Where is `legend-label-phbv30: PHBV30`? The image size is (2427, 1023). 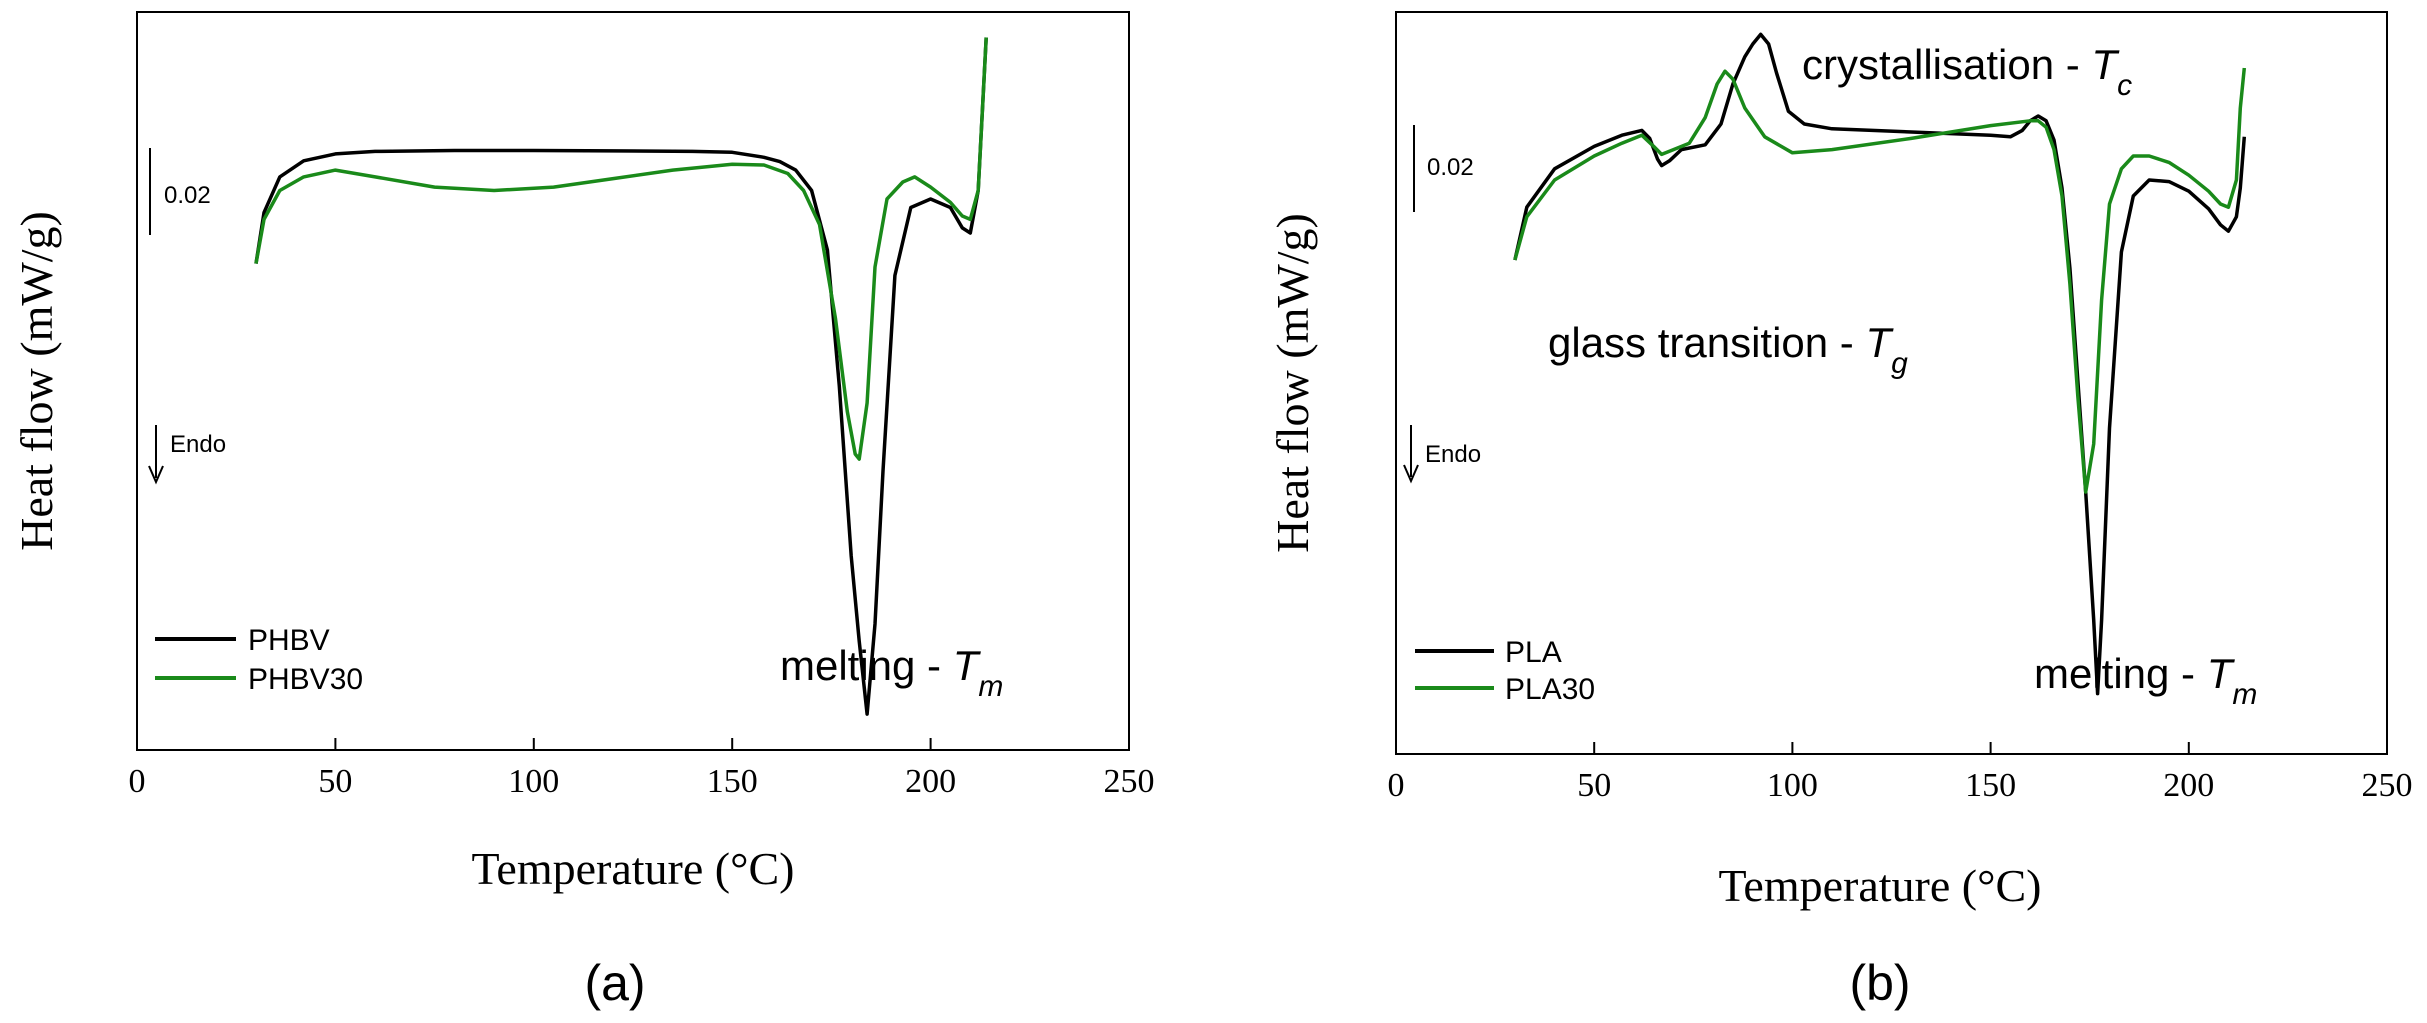 legend-label-phbv30: PHBV30 is located at coordinates (305, 679).